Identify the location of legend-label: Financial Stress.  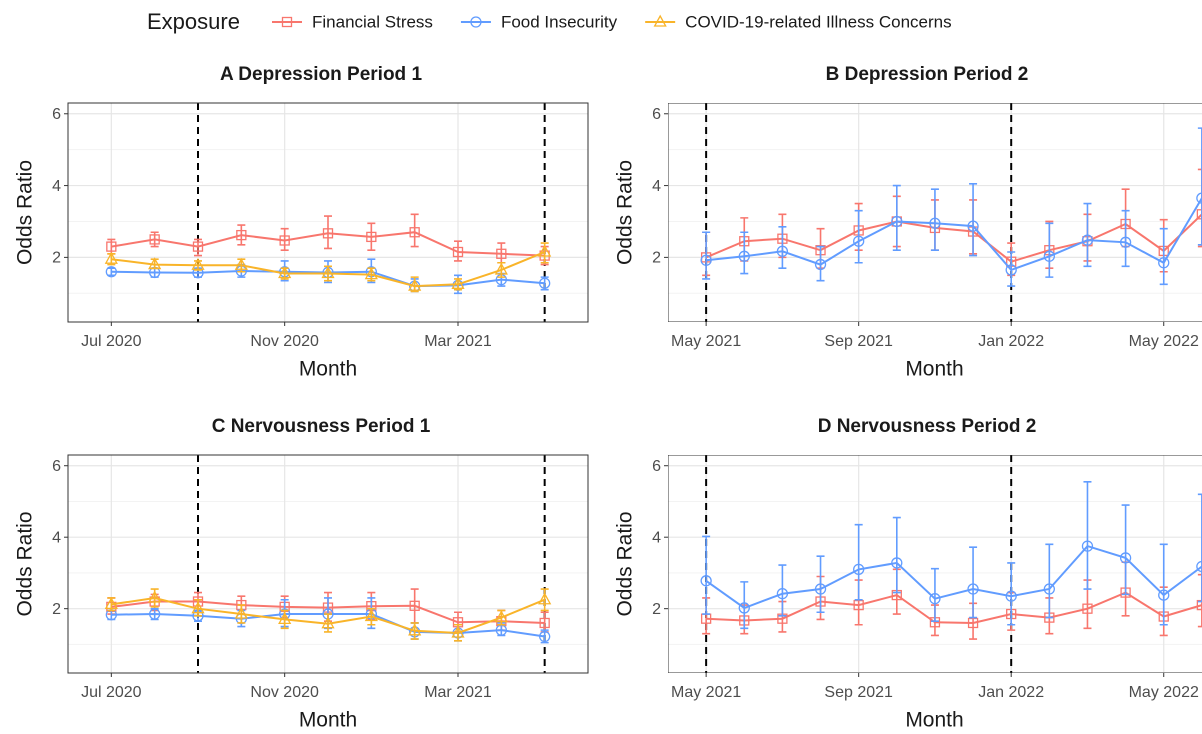
(372, 21).